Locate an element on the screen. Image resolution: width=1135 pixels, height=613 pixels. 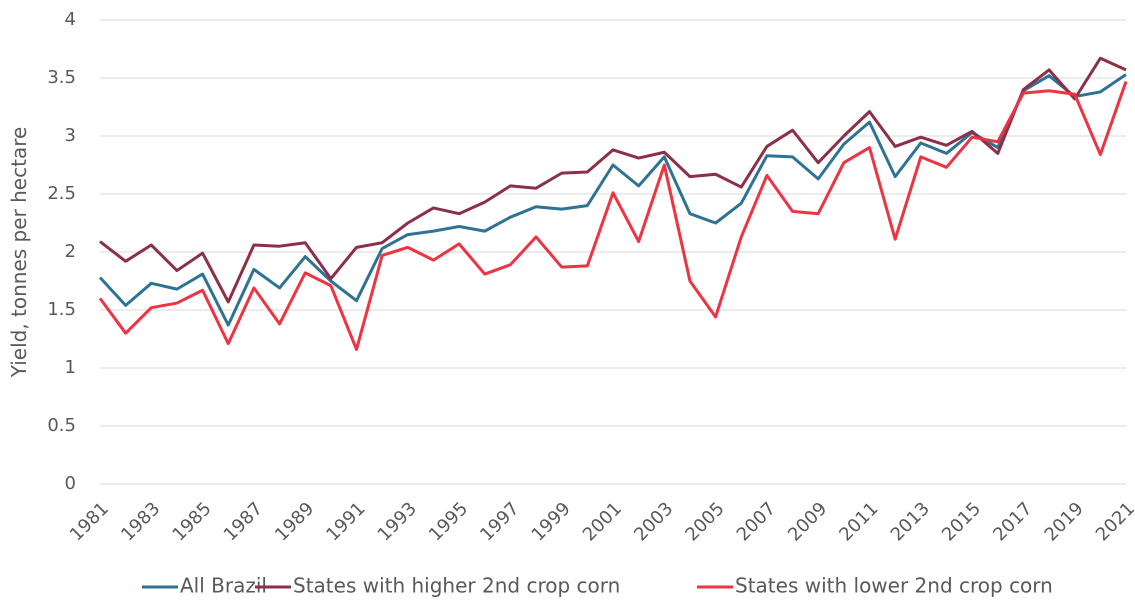
x-tick-label: 2015 is located at coordinates (961, 521).